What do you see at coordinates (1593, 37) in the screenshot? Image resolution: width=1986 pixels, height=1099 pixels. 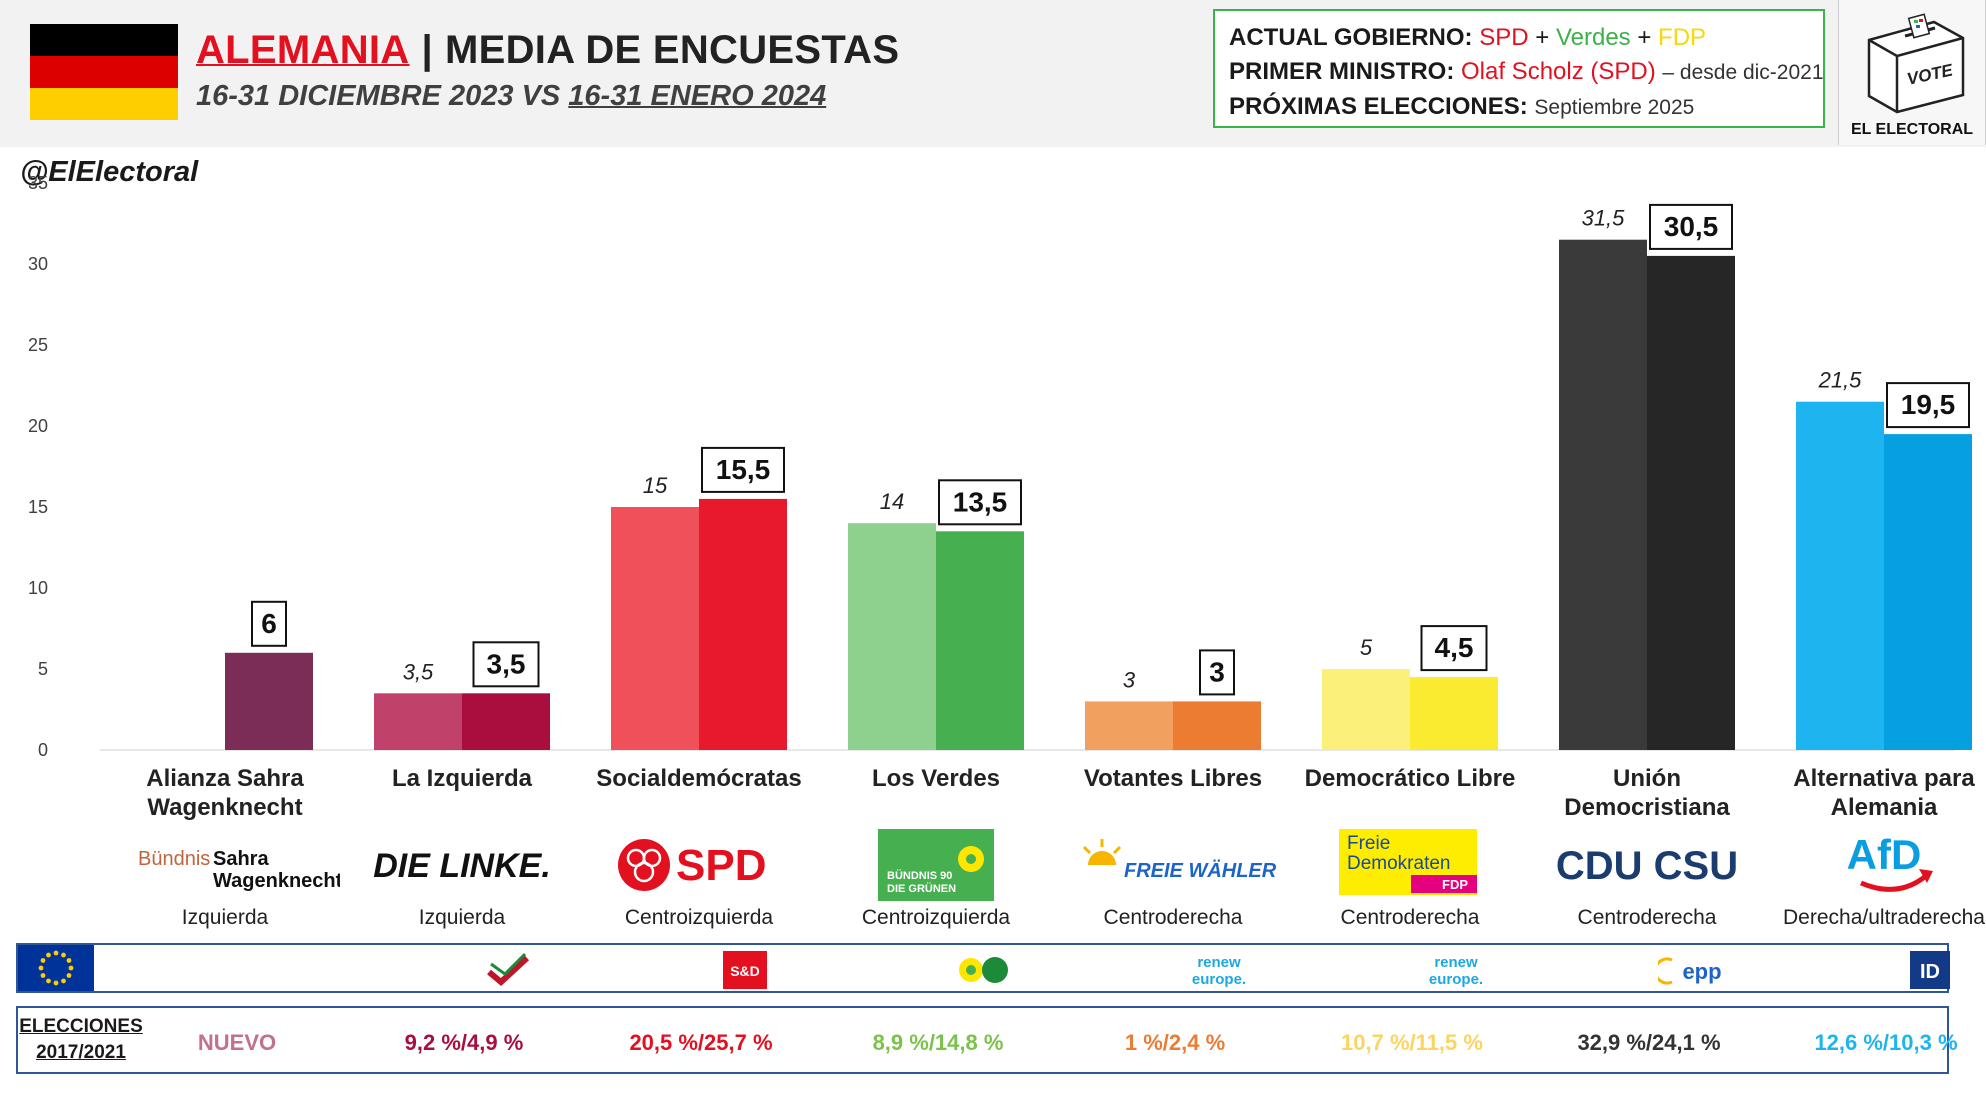 I see `gov-verdes: Verdes` at bounding box center [1593, 37].